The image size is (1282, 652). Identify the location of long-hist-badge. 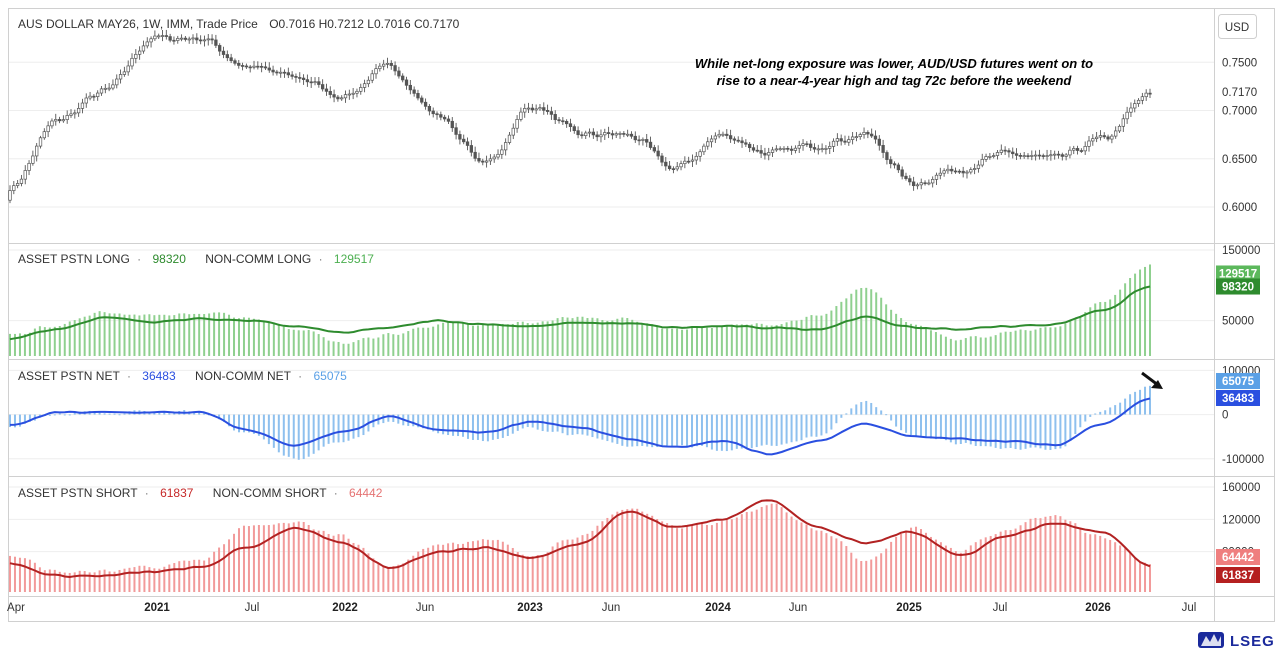
(1238, 273).